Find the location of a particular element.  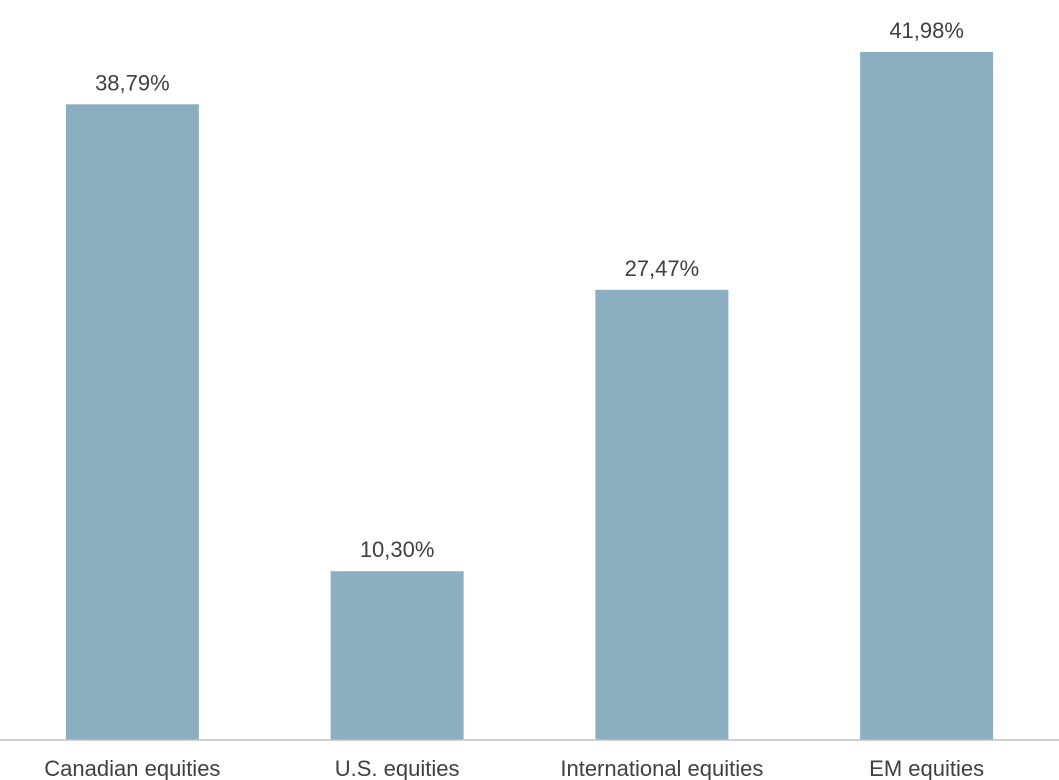

category-label-1: U.S. equities is located at coordinates (397, 768).